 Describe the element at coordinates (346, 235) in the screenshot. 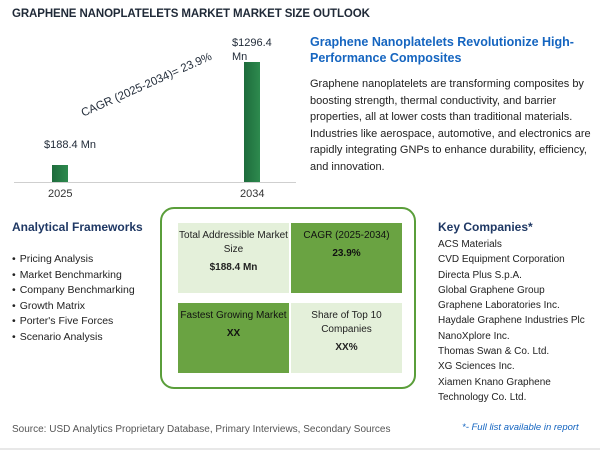

I see `metric-label: CAGR (2025-2034)` at that location.